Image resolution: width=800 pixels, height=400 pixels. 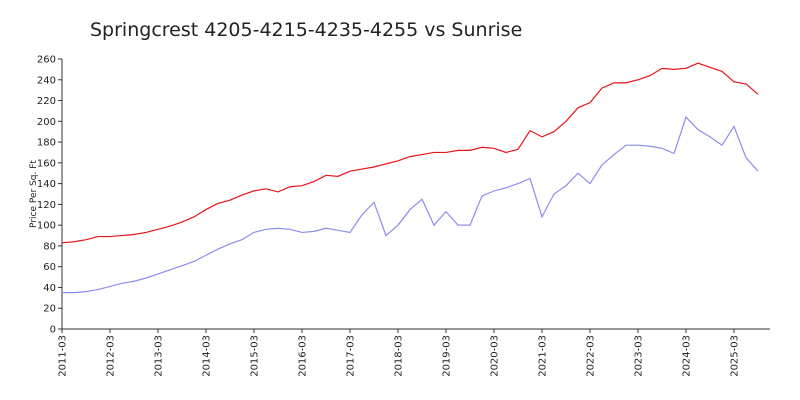 I want to click on y-tick-label: 220, so click(x=46, y=101).